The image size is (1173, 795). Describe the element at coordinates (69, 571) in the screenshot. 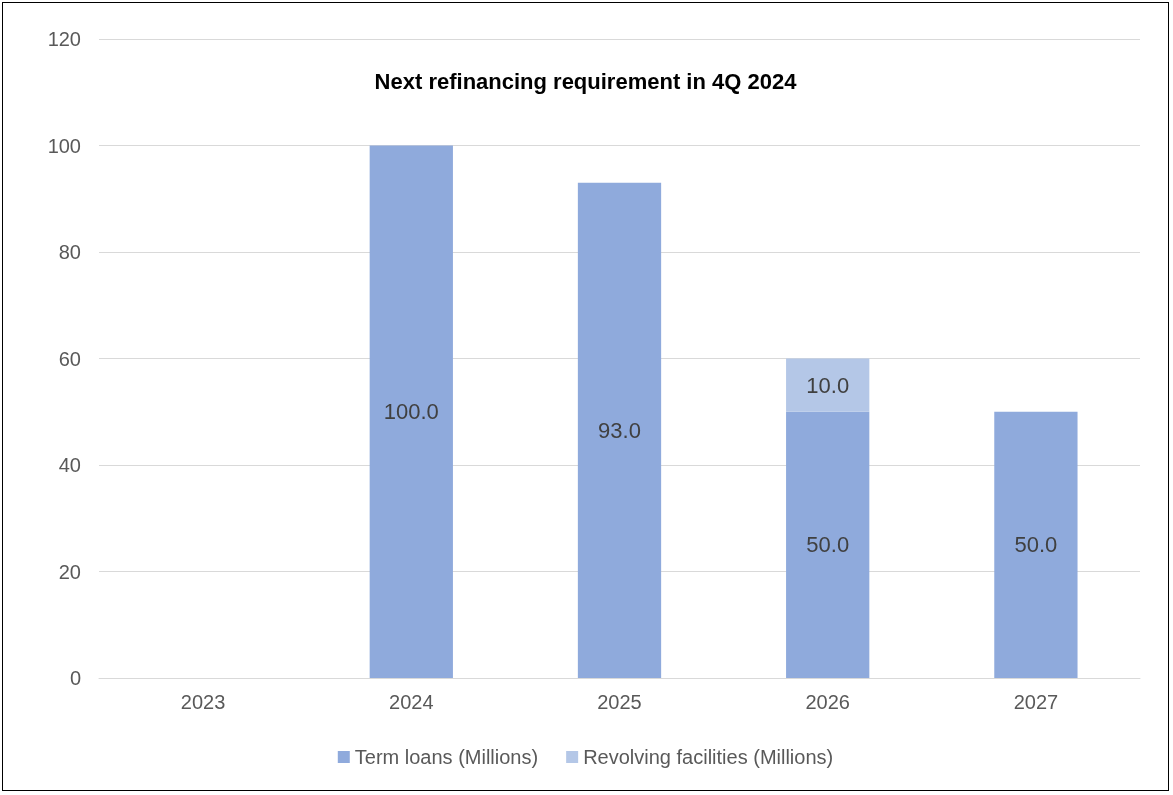

I see `y-tick-label: 20` at that location.